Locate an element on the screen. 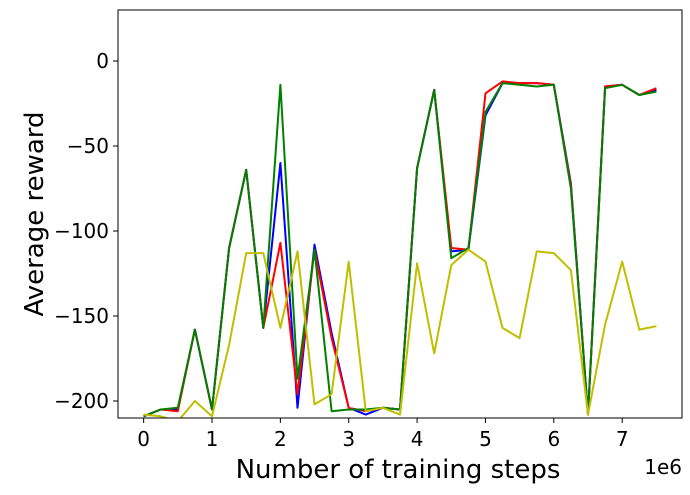 The image size is (690, 495). y-tick-label: −100 is located at coordinates (81, 231).